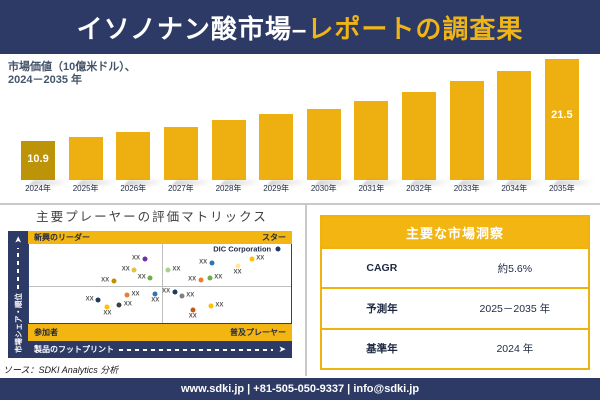  I want to click on bar-column: 21.5 2035年, so click(561, 126).